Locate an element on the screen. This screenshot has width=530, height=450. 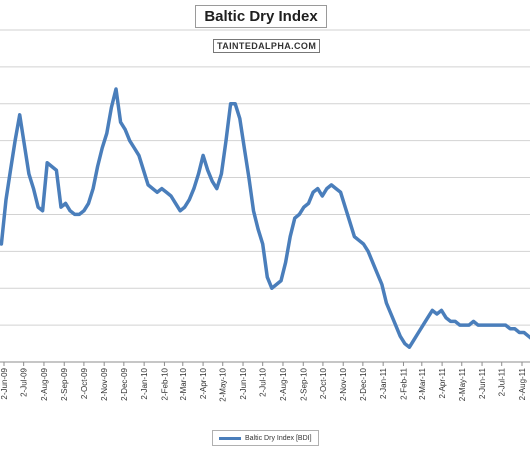
x-tick-label: 2-Oct-10 is located at coordinates (323, 383).